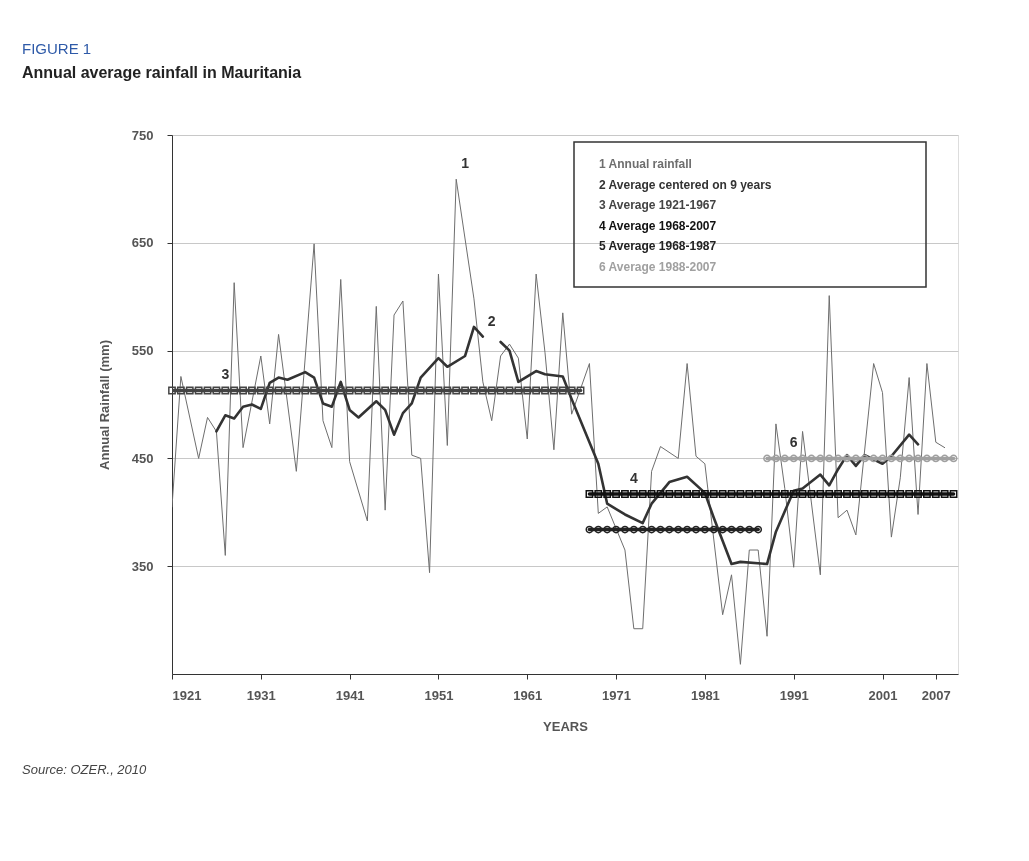 The height and width of the screenshot is (861, 1029). What do you see at coordinates (633, 477) in the screenshot?
I see `annotation: 4` at bounding box center [633, 477].